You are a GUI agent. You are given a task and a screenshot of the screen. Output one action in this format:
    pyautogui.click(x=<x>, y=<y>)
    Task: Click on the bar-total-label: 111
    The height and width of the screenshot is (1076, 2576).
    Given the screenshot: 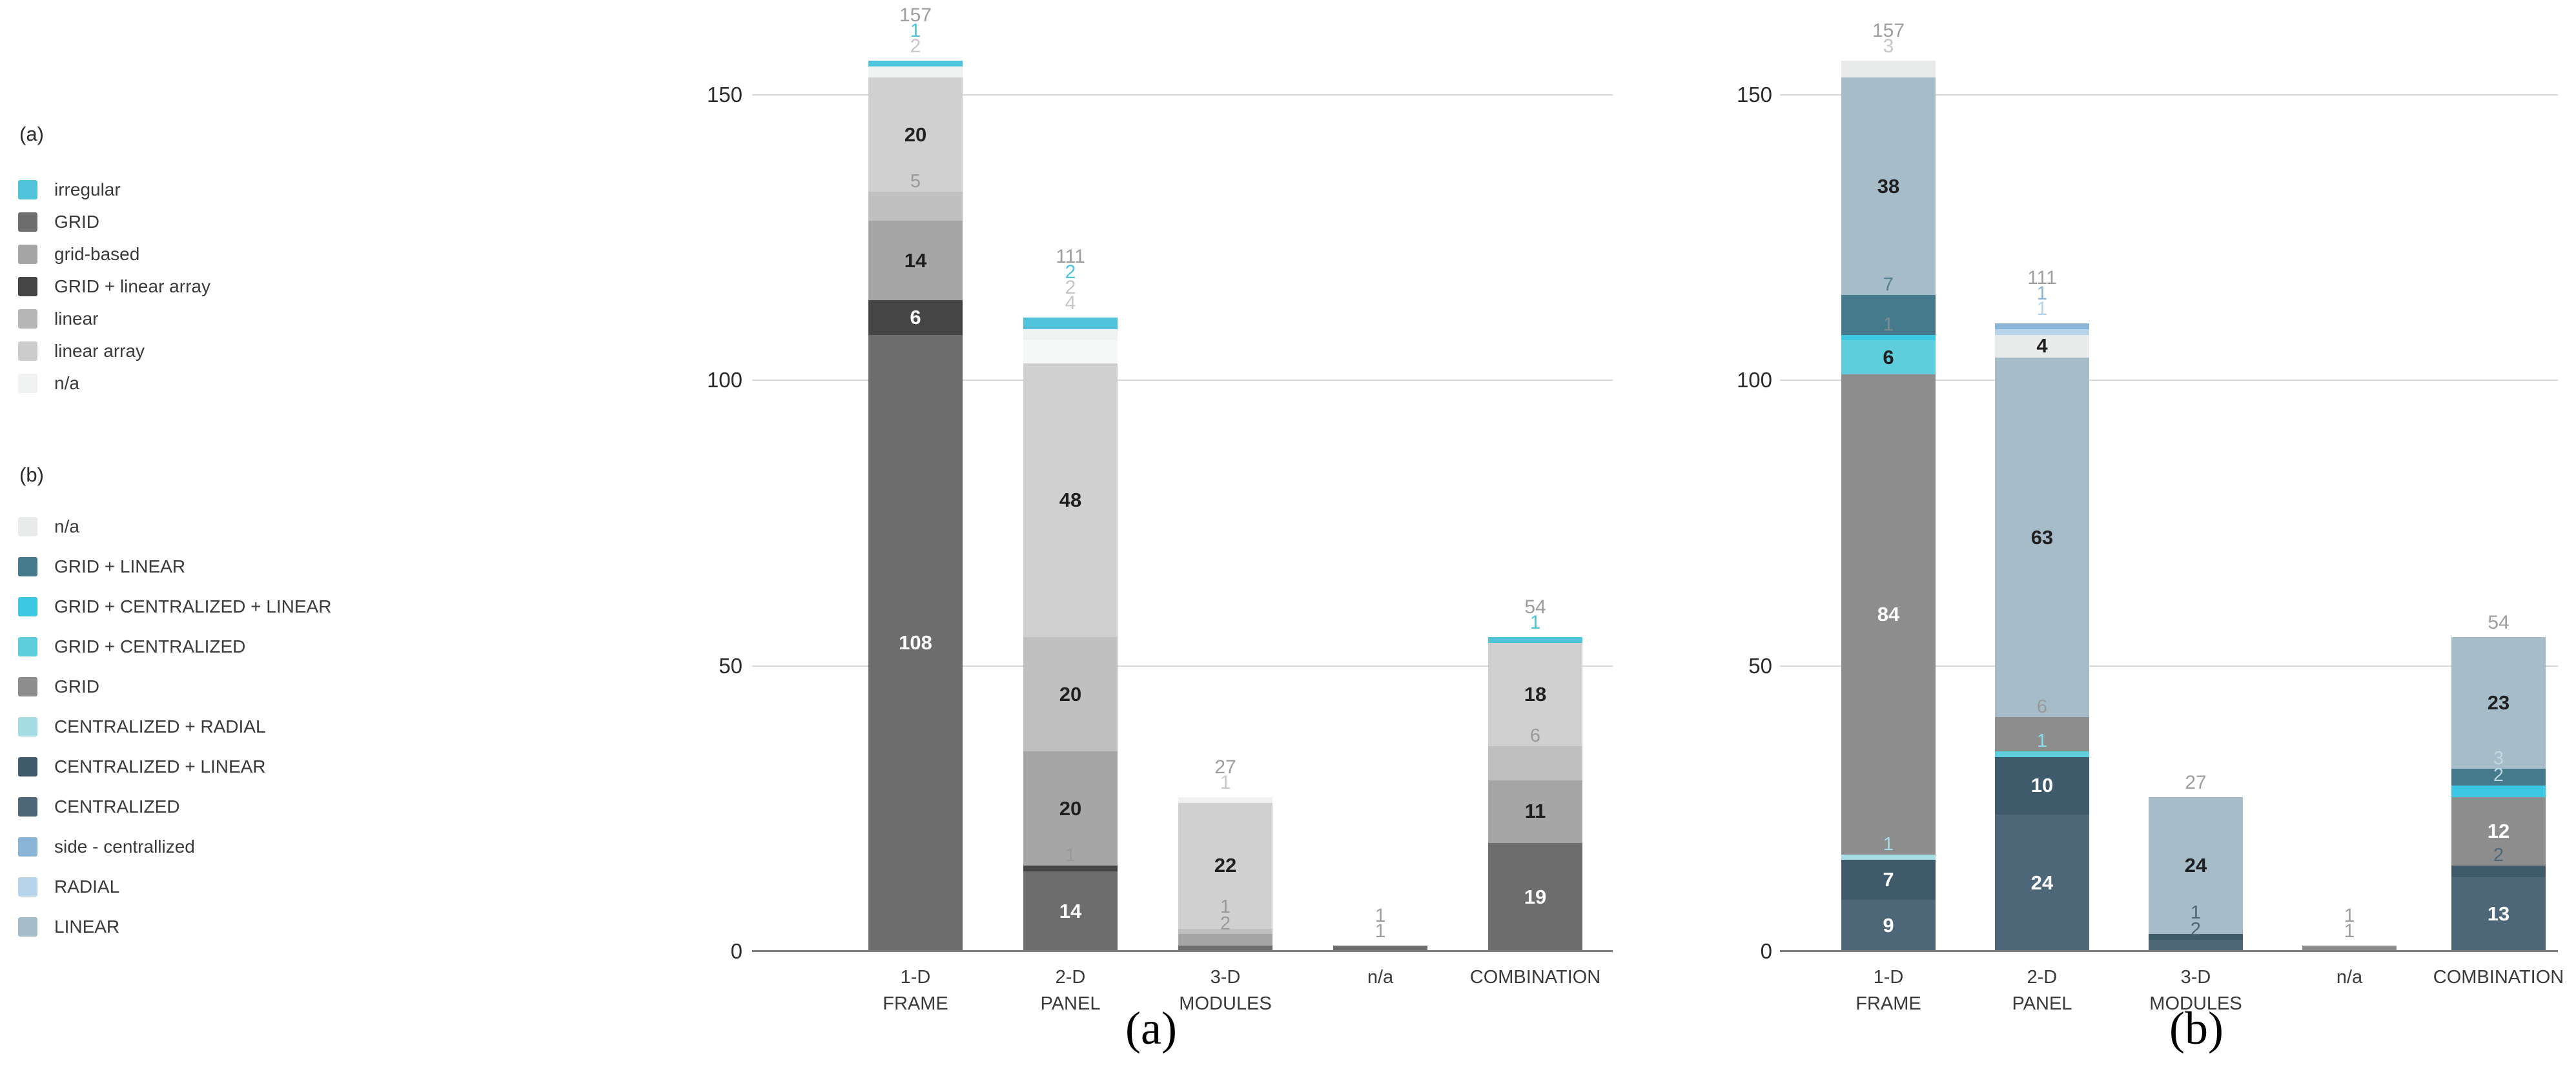 What is the action you would take?
    pyautogui.click(x=2042, y=278)
    